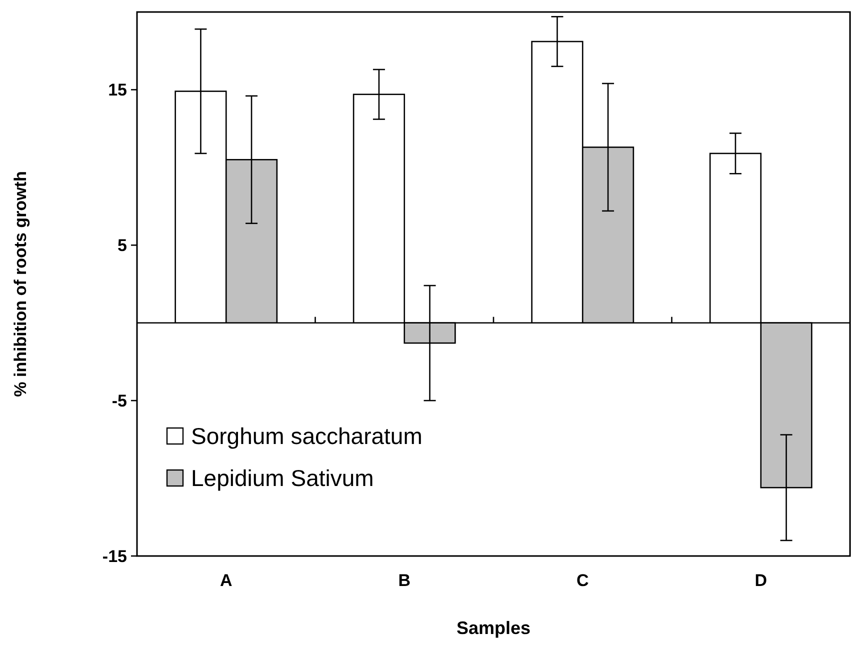  I want to click on y-tick-label: -5, so click(119, 401).